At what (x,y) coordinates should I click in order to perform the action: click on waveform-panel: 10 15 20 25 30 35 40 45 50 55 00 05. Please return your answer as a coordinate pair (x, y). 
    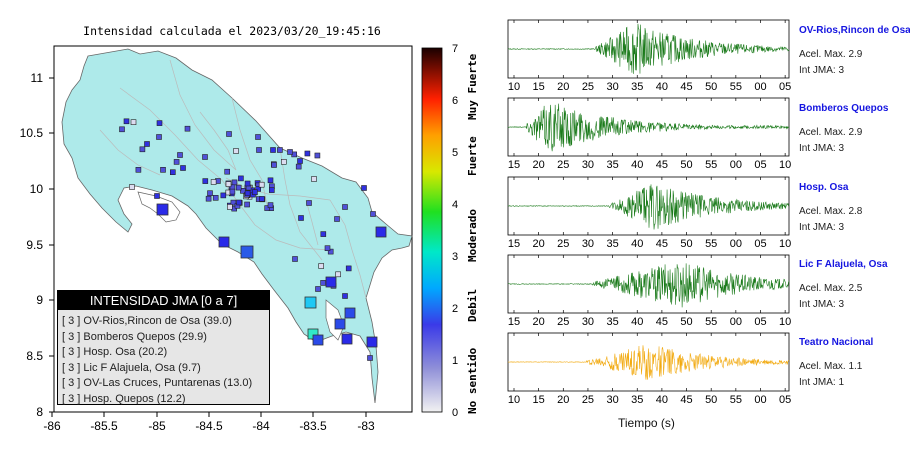
    Looking at the image, I should click on (649, 56).